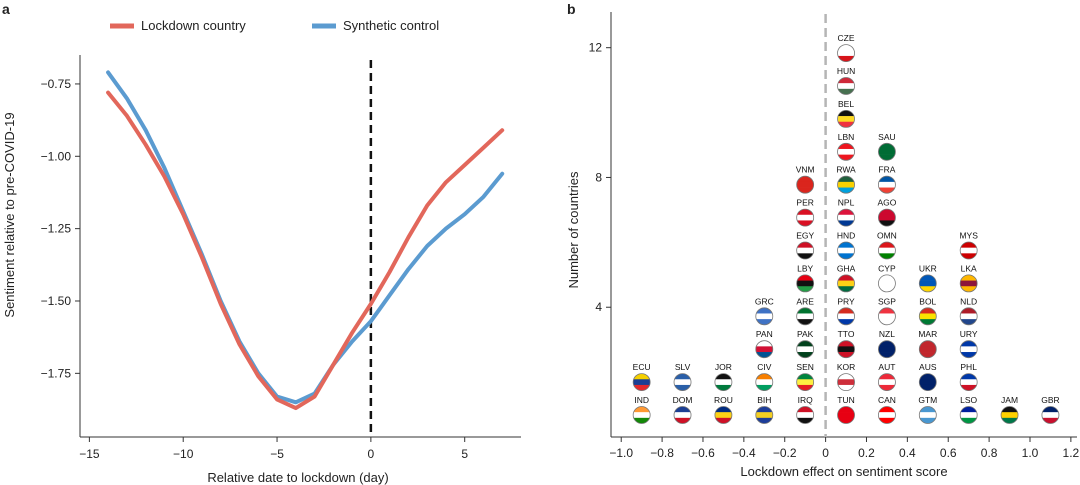 The image size is (1080, 485). I want to click on country-code-label: ROU, so click(723, 400).